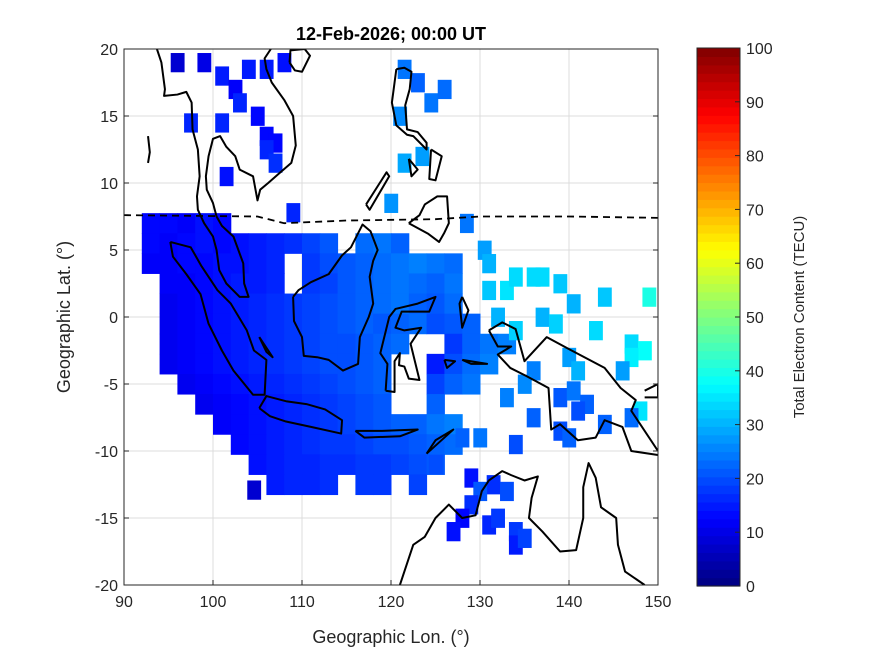  What do you see at coordinates (124, 602) in the screenshot?
I see `x-tick-label: 90` at bounding box center [124, 602].